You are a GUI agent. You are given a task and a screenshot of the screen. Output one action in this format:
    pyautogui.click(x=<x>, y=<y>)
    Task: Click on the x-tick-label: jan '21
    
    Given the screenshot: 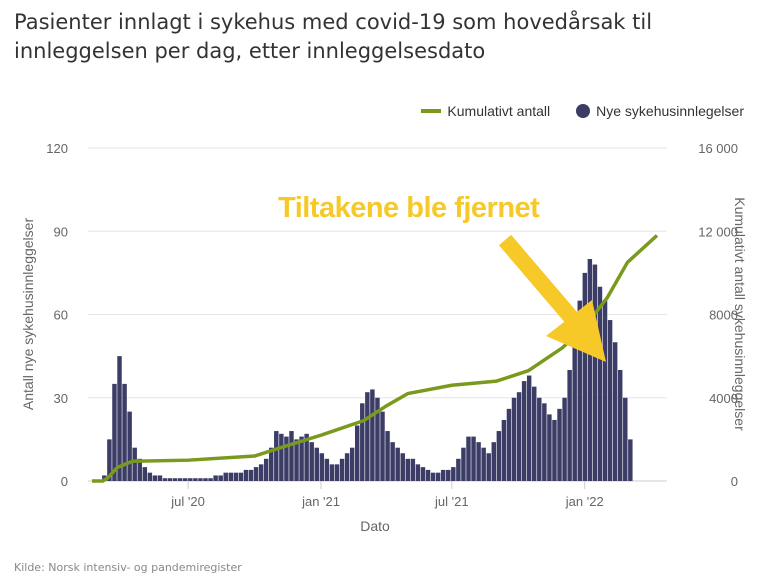 What is the action you would take?
    pyautogui.click(x=320, y=501)
    